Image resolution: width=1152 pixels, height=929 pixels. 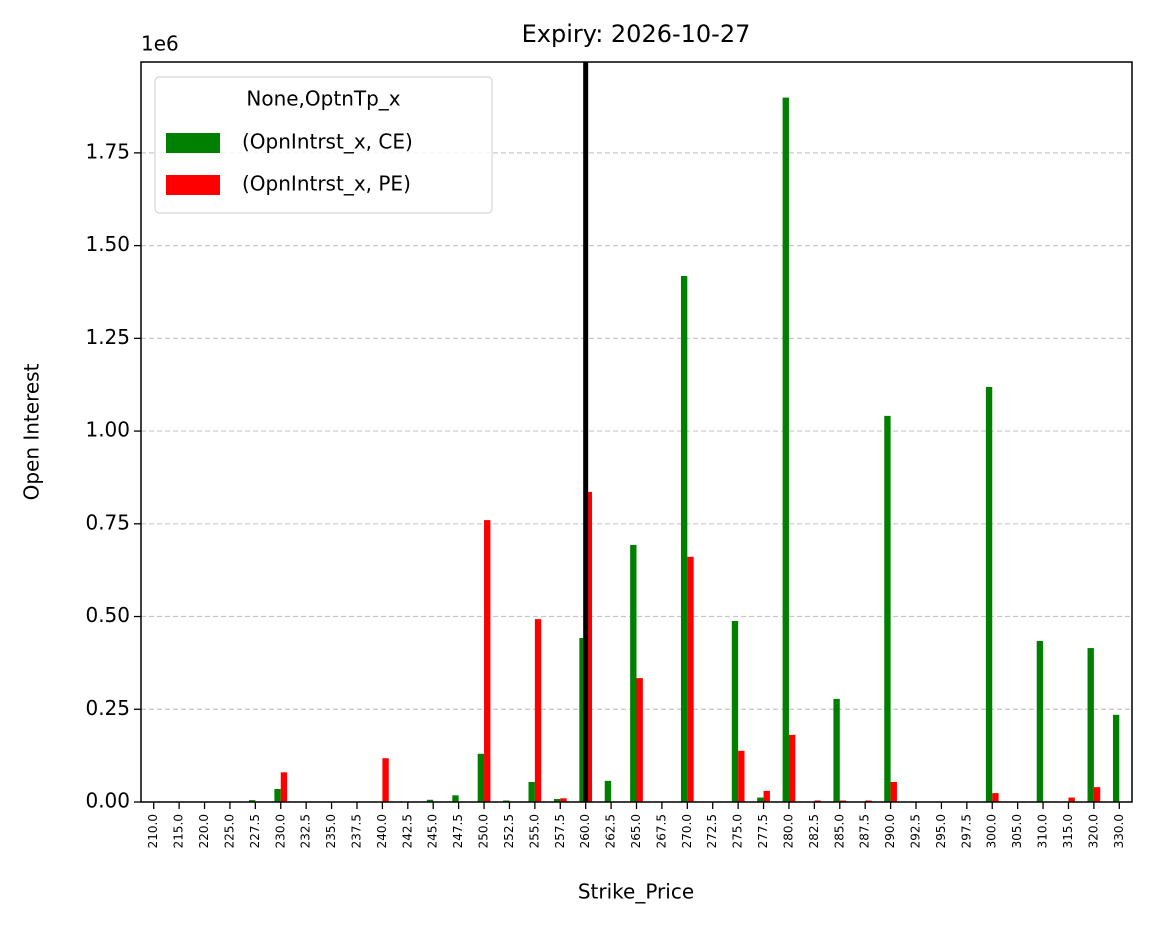 I want to click on y-tick-label: 0.50, so click(x=107, y=615).